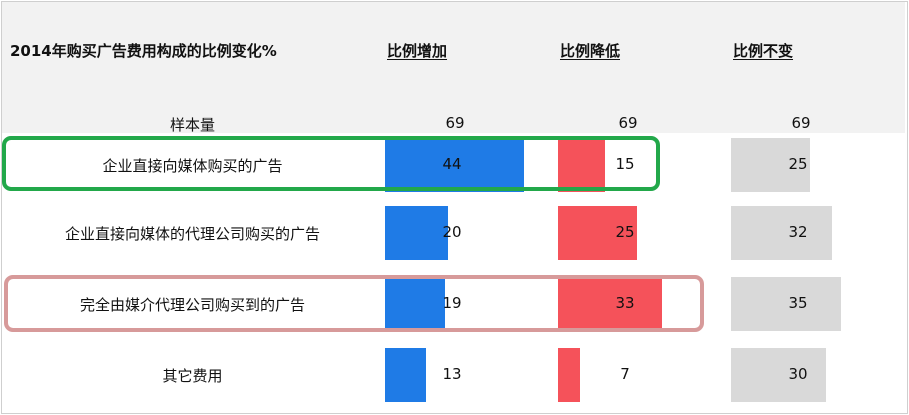 Image resolution: width=909 pixels, height=415 pixels. I want to click on bar-value-label: 44, so click(452, 164).